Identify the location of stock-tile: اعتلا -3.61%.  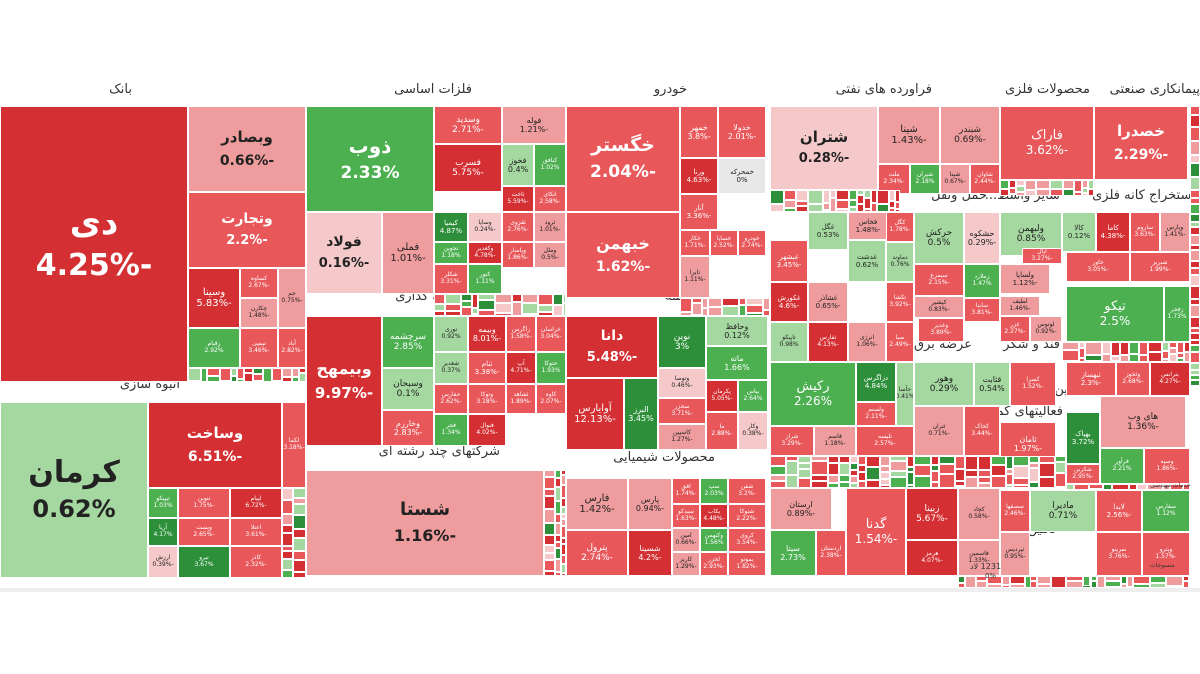
(256, 532).